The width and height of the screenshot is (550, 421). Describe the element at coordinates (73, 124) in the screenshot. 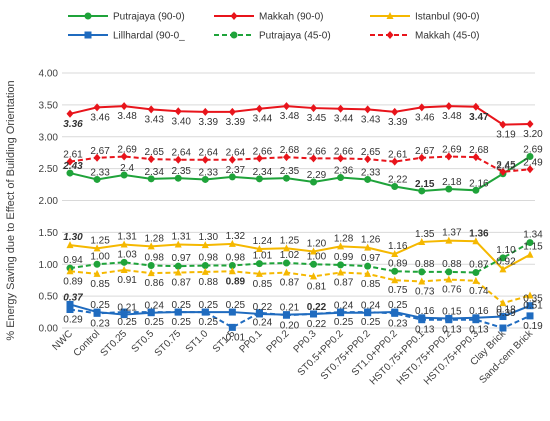

I see `data-label: 3.36` at that location.